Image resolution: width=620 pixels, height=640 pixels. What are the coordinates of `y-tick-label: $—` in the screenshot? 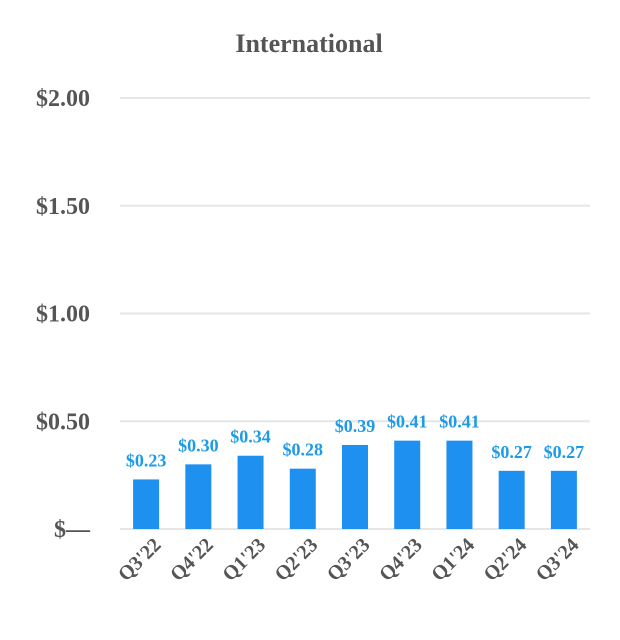 It's located at (72, 530).